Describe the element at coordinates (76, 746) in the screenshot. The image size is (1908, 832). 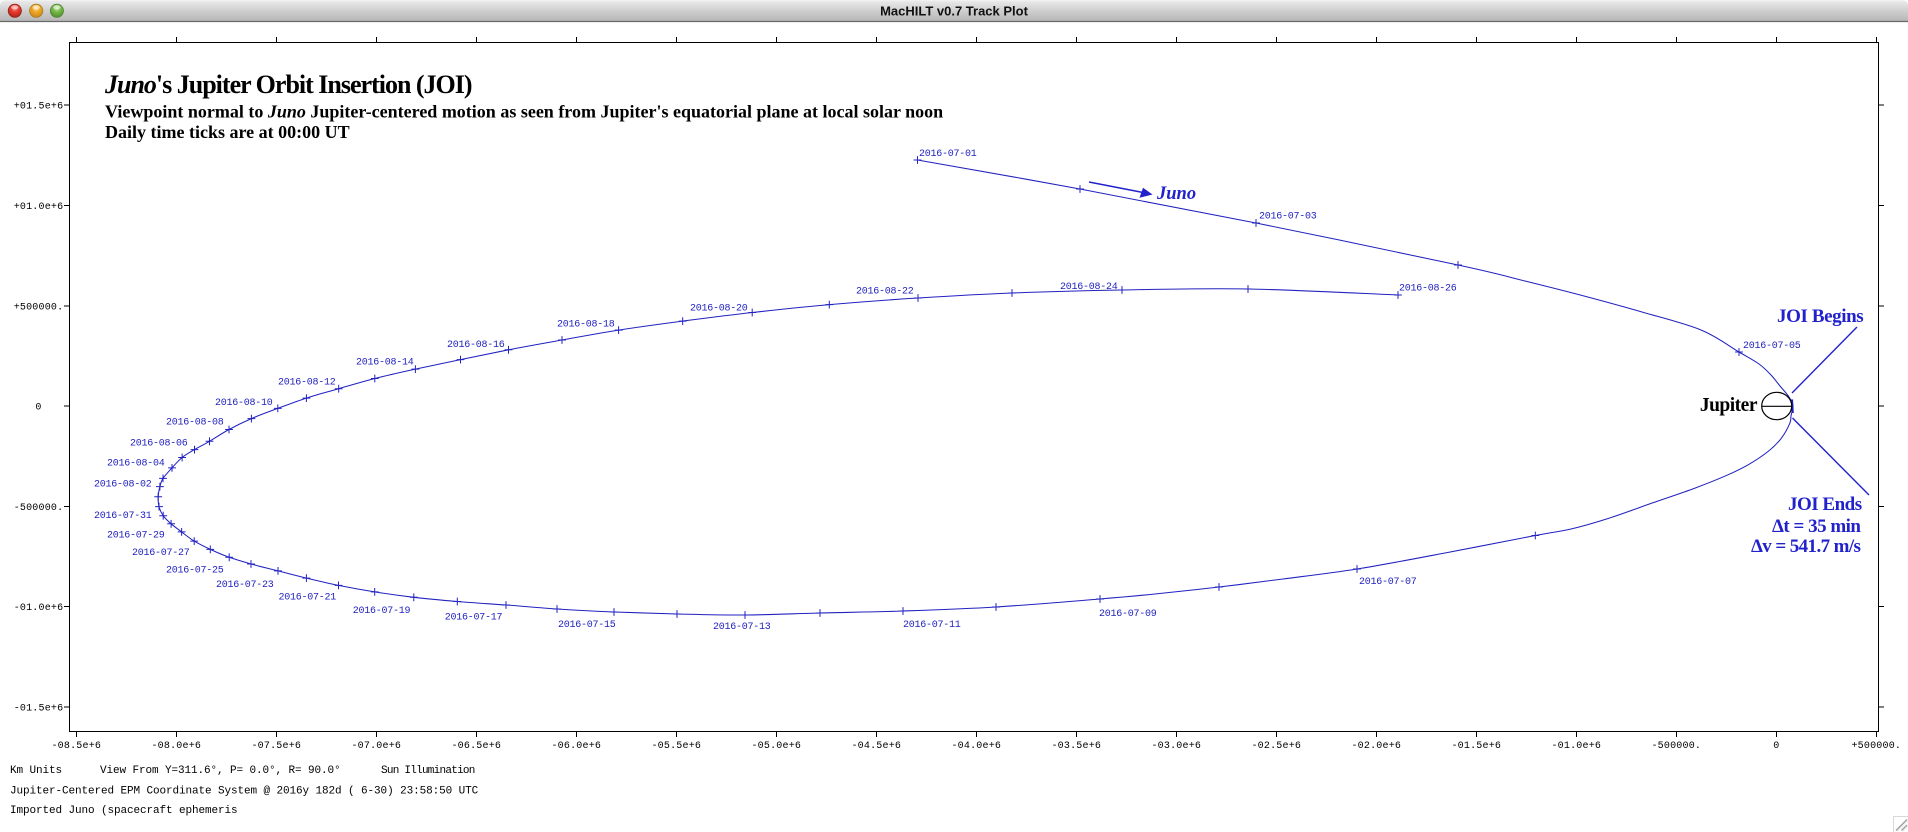
I see `svg-text: -08.5e+6` at that location.